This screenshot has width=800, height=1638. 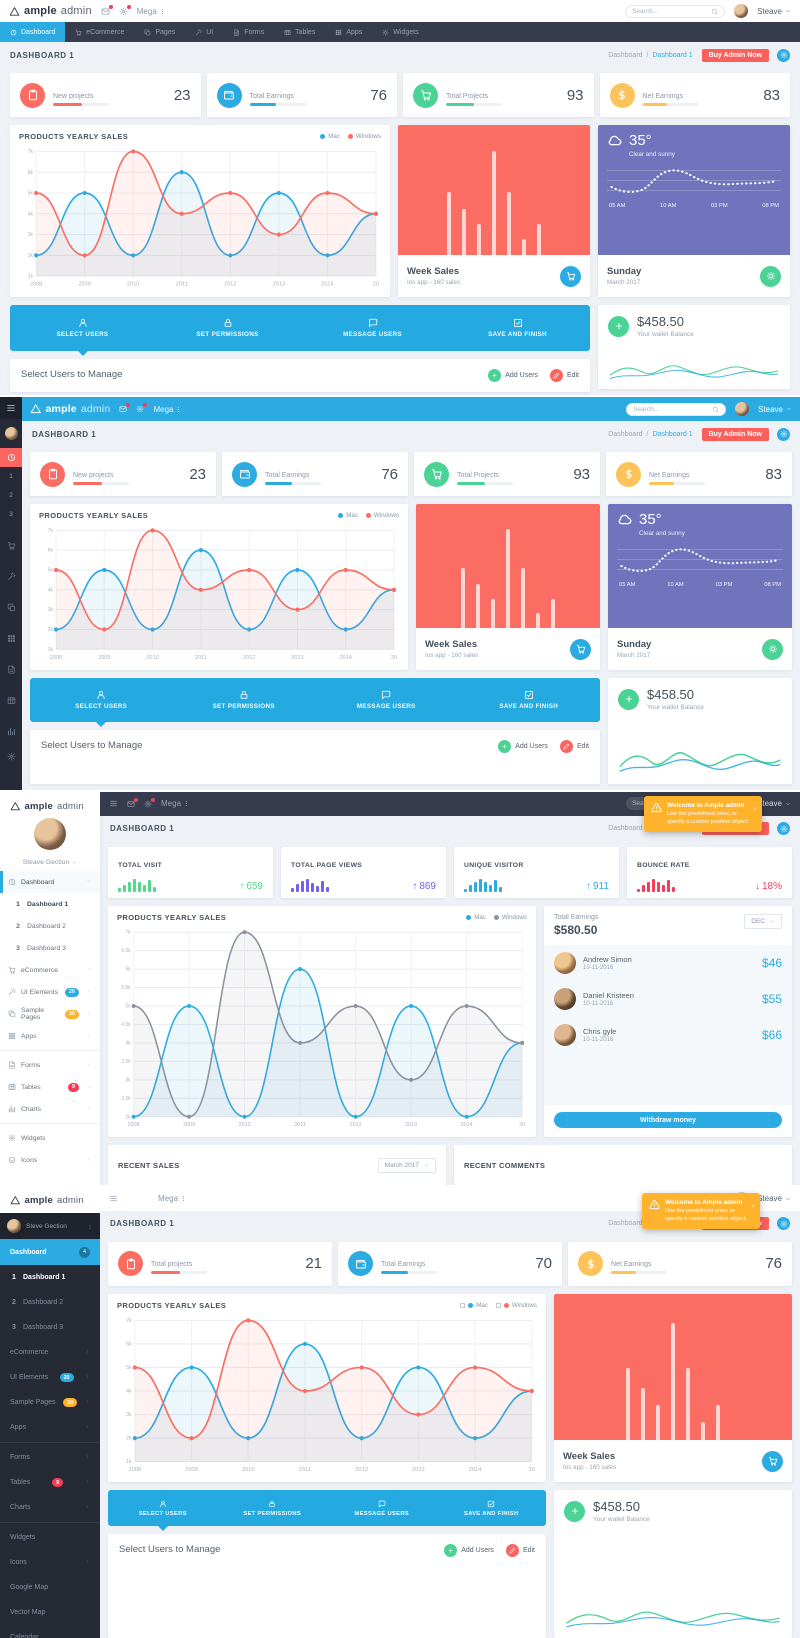 I want to click on sidebar-item-ui-elements: UI Elements 20, so click(x=50, y=1377).